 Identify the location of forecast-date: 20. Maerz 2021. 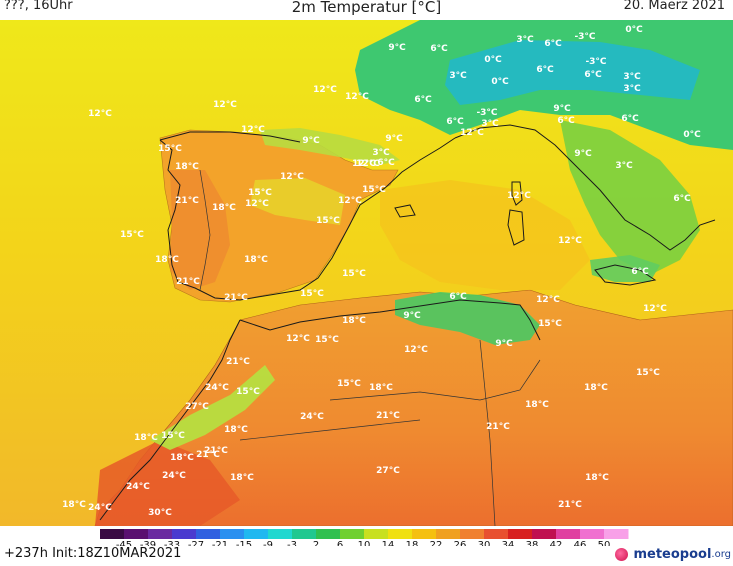
(674, 6).